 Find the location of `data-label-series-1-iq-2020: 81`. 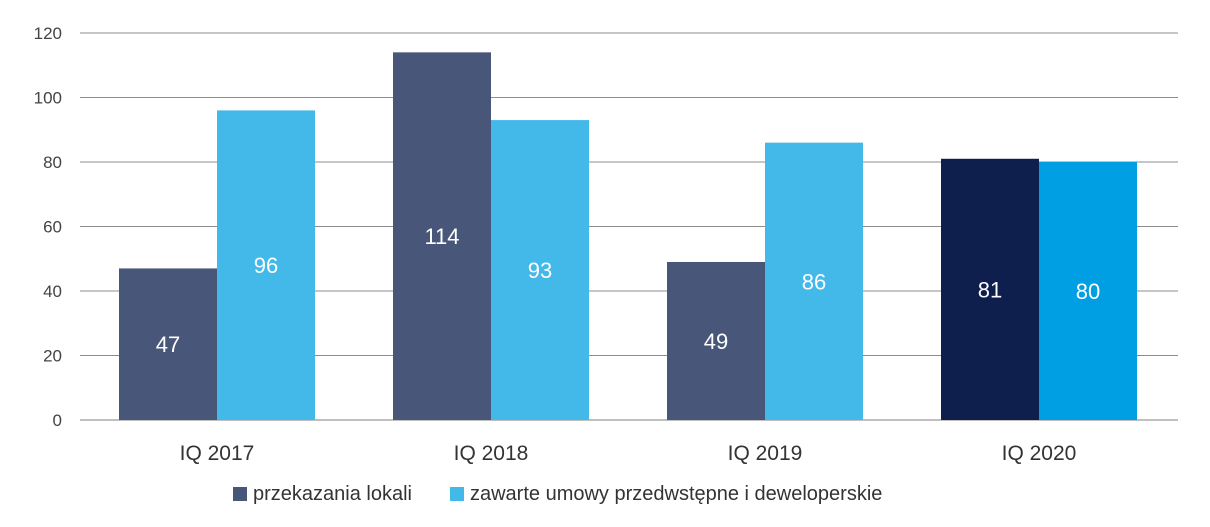

data-label-series-1-iq-2020: 81 is located at coordinates (990, 289).